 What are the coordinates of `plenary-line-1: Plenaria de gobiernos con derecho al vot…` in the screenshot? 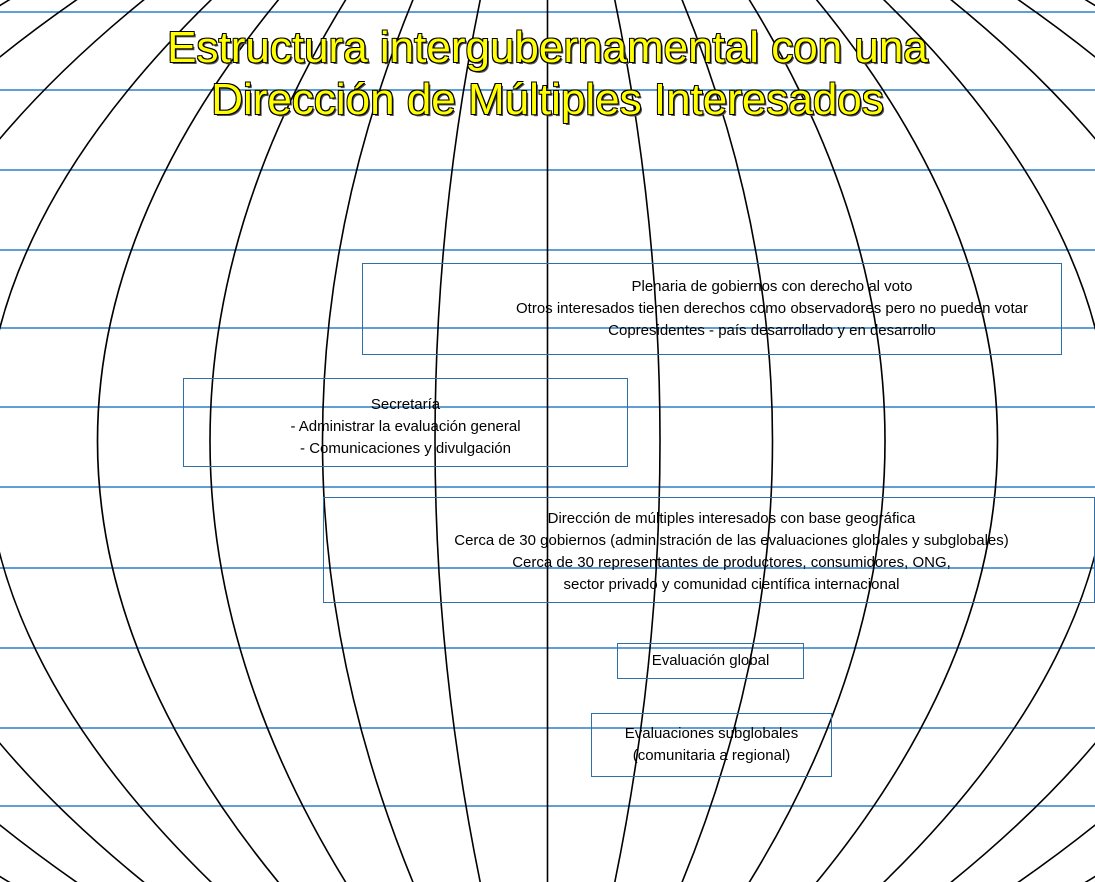 It's located at (772, 286).